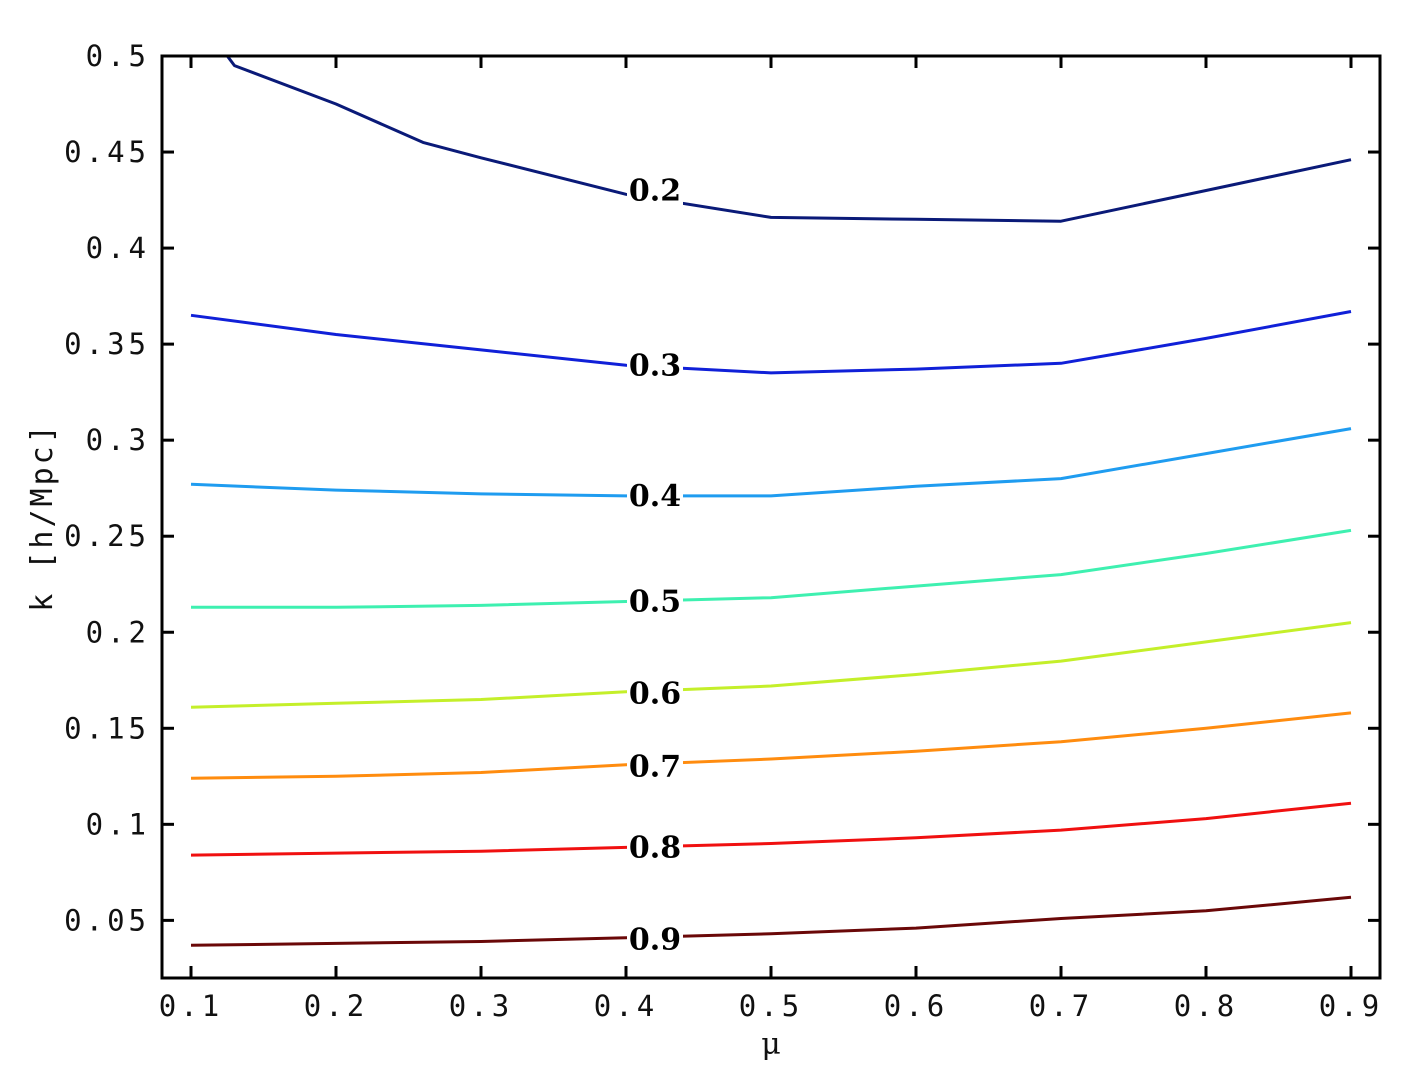  What do you see at coordinates (481, 1006) in the screenshot?
I see `x-tick-label: 0.3` at bounding box center [481, 1006].